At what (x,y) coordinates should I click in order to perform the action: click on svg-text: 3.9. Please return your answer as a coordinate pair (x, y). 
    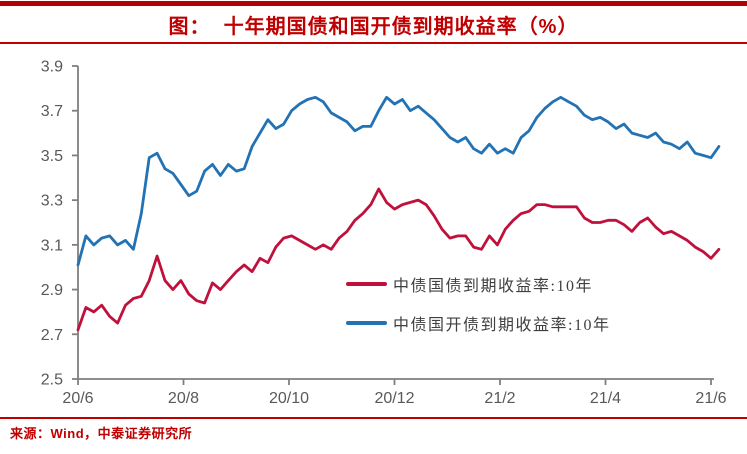
    Looking at the image, I should click on (52, 67).